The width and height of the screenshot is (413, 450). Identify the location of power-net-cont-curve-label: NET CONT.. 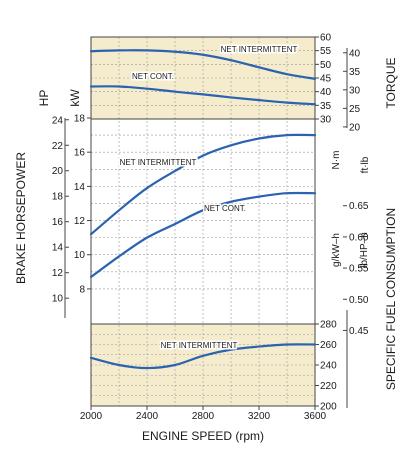
(225, 208).